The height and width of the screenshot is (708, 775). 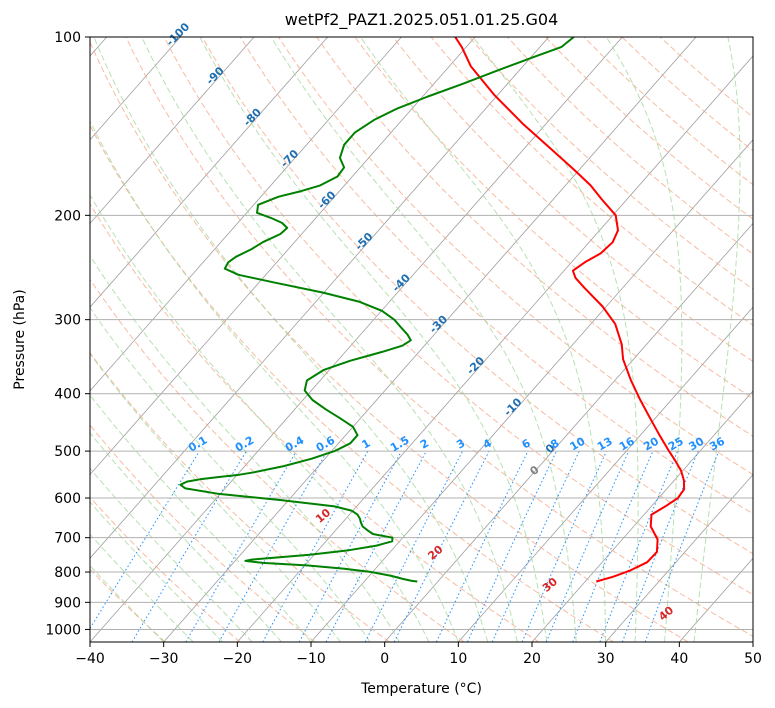 What do you see at coordinates (67, 321) in the screenshot?
I see `y-tick-label: 300` at bounding box center [67, 321].